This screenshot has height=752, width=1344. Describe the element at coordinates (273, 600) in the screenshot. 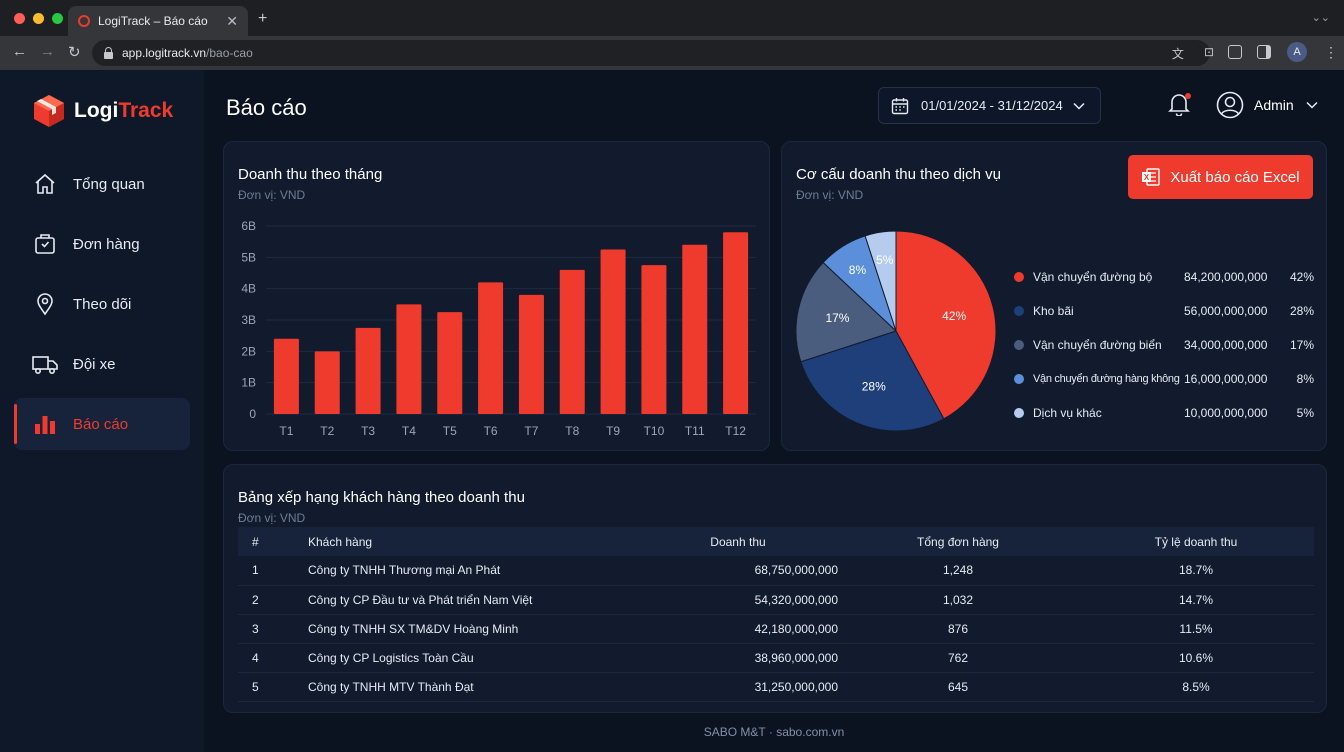

I see `cell-rank: 2` at that location.